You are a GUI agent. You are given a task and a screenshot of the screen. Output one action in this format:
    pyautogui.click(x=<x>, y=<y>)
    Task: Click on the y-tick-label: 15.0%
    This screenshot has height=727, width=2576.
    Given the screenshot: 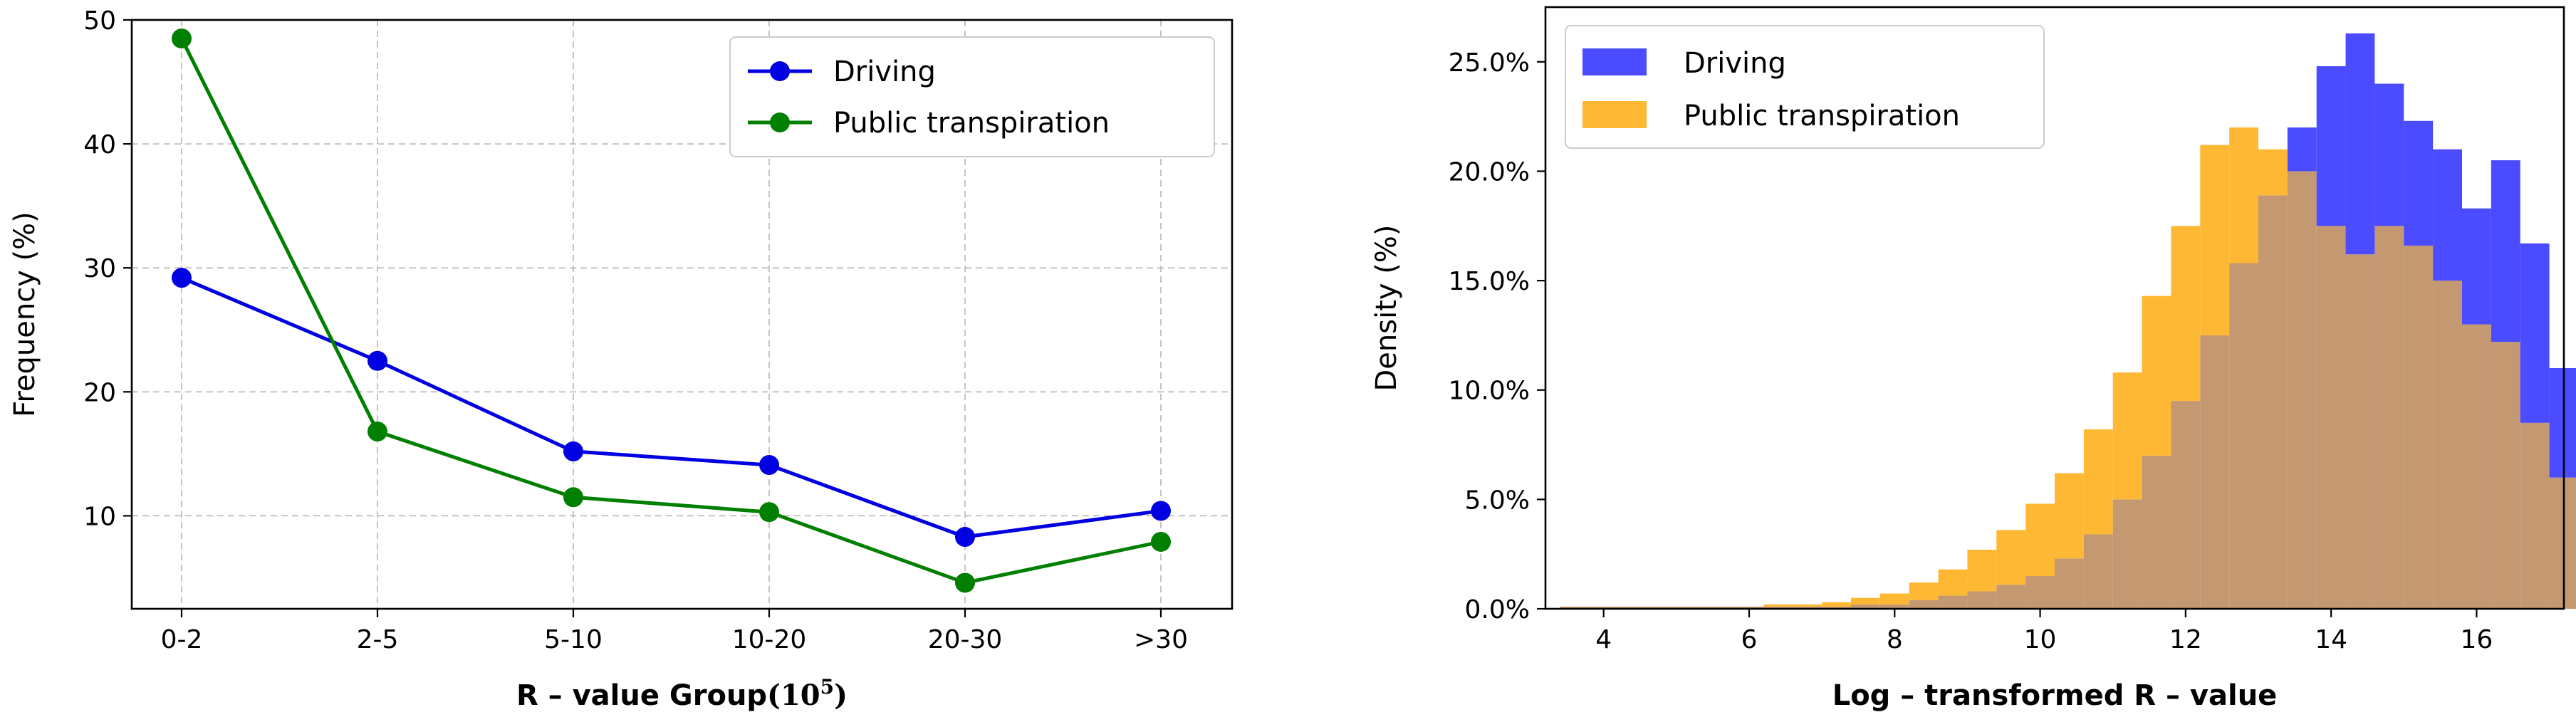 What is the action you would take?
    pyautogui.click(x=1489, y=281)
    